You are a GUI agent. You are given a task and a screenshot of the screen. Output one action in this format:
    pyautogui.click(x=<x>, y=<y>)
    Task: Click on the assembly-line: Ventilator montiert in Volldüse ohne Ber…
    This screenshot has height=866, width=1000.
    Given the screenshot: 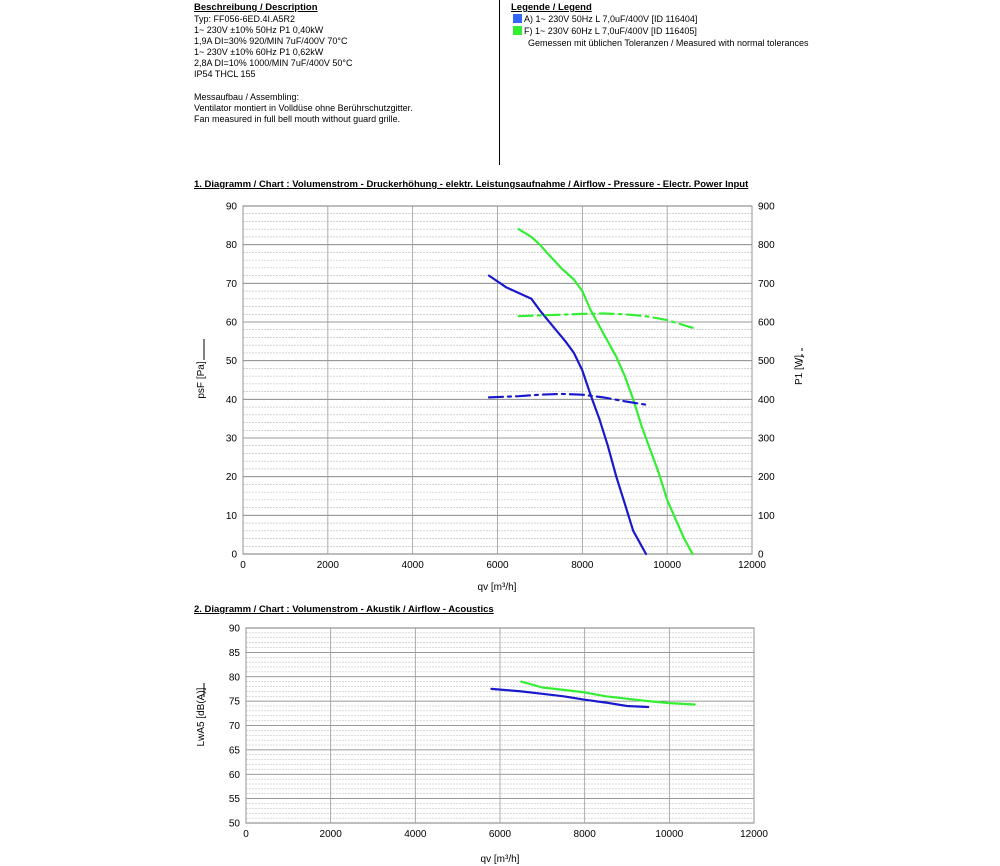 What is the action you would take?
    pyautogui.click(x=303, y=108)
    